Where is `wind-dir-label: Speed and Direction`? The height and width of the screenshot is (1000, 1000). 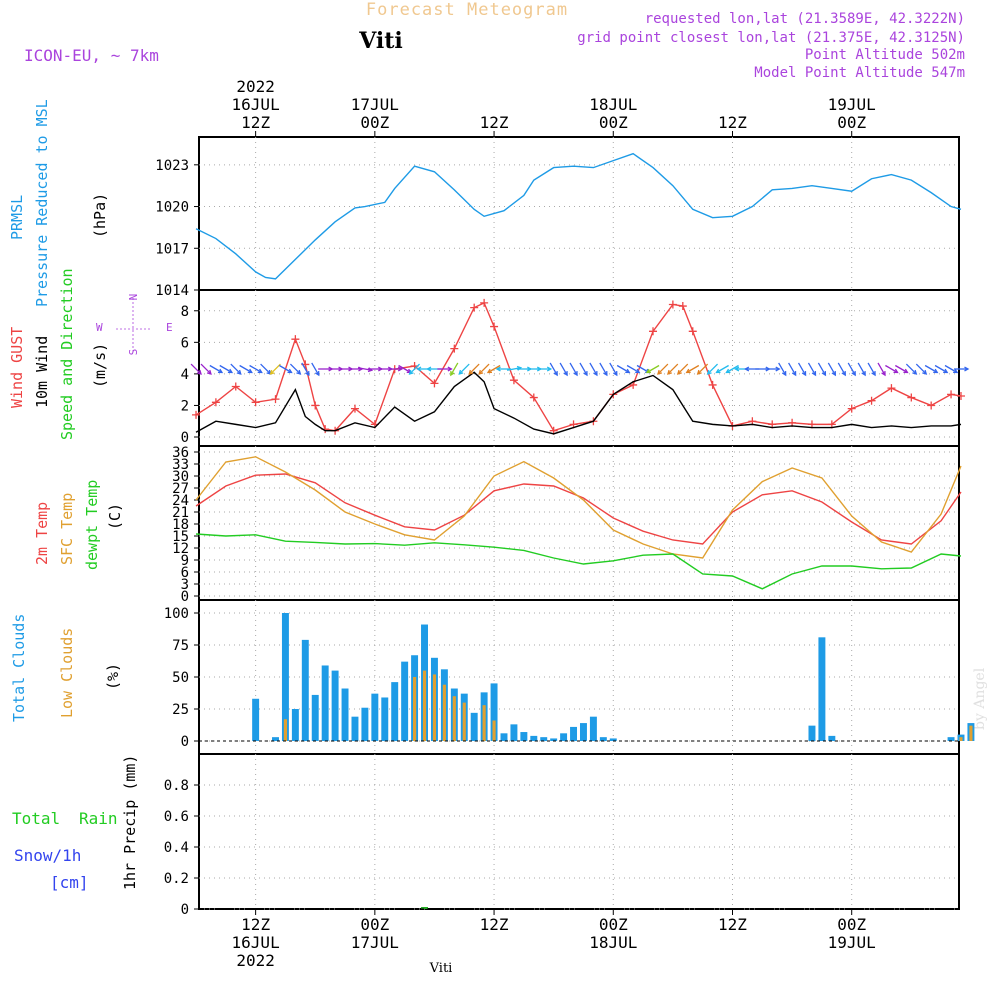
wind-dir-label: Speed and Direction is located at coordinates (67, 354).